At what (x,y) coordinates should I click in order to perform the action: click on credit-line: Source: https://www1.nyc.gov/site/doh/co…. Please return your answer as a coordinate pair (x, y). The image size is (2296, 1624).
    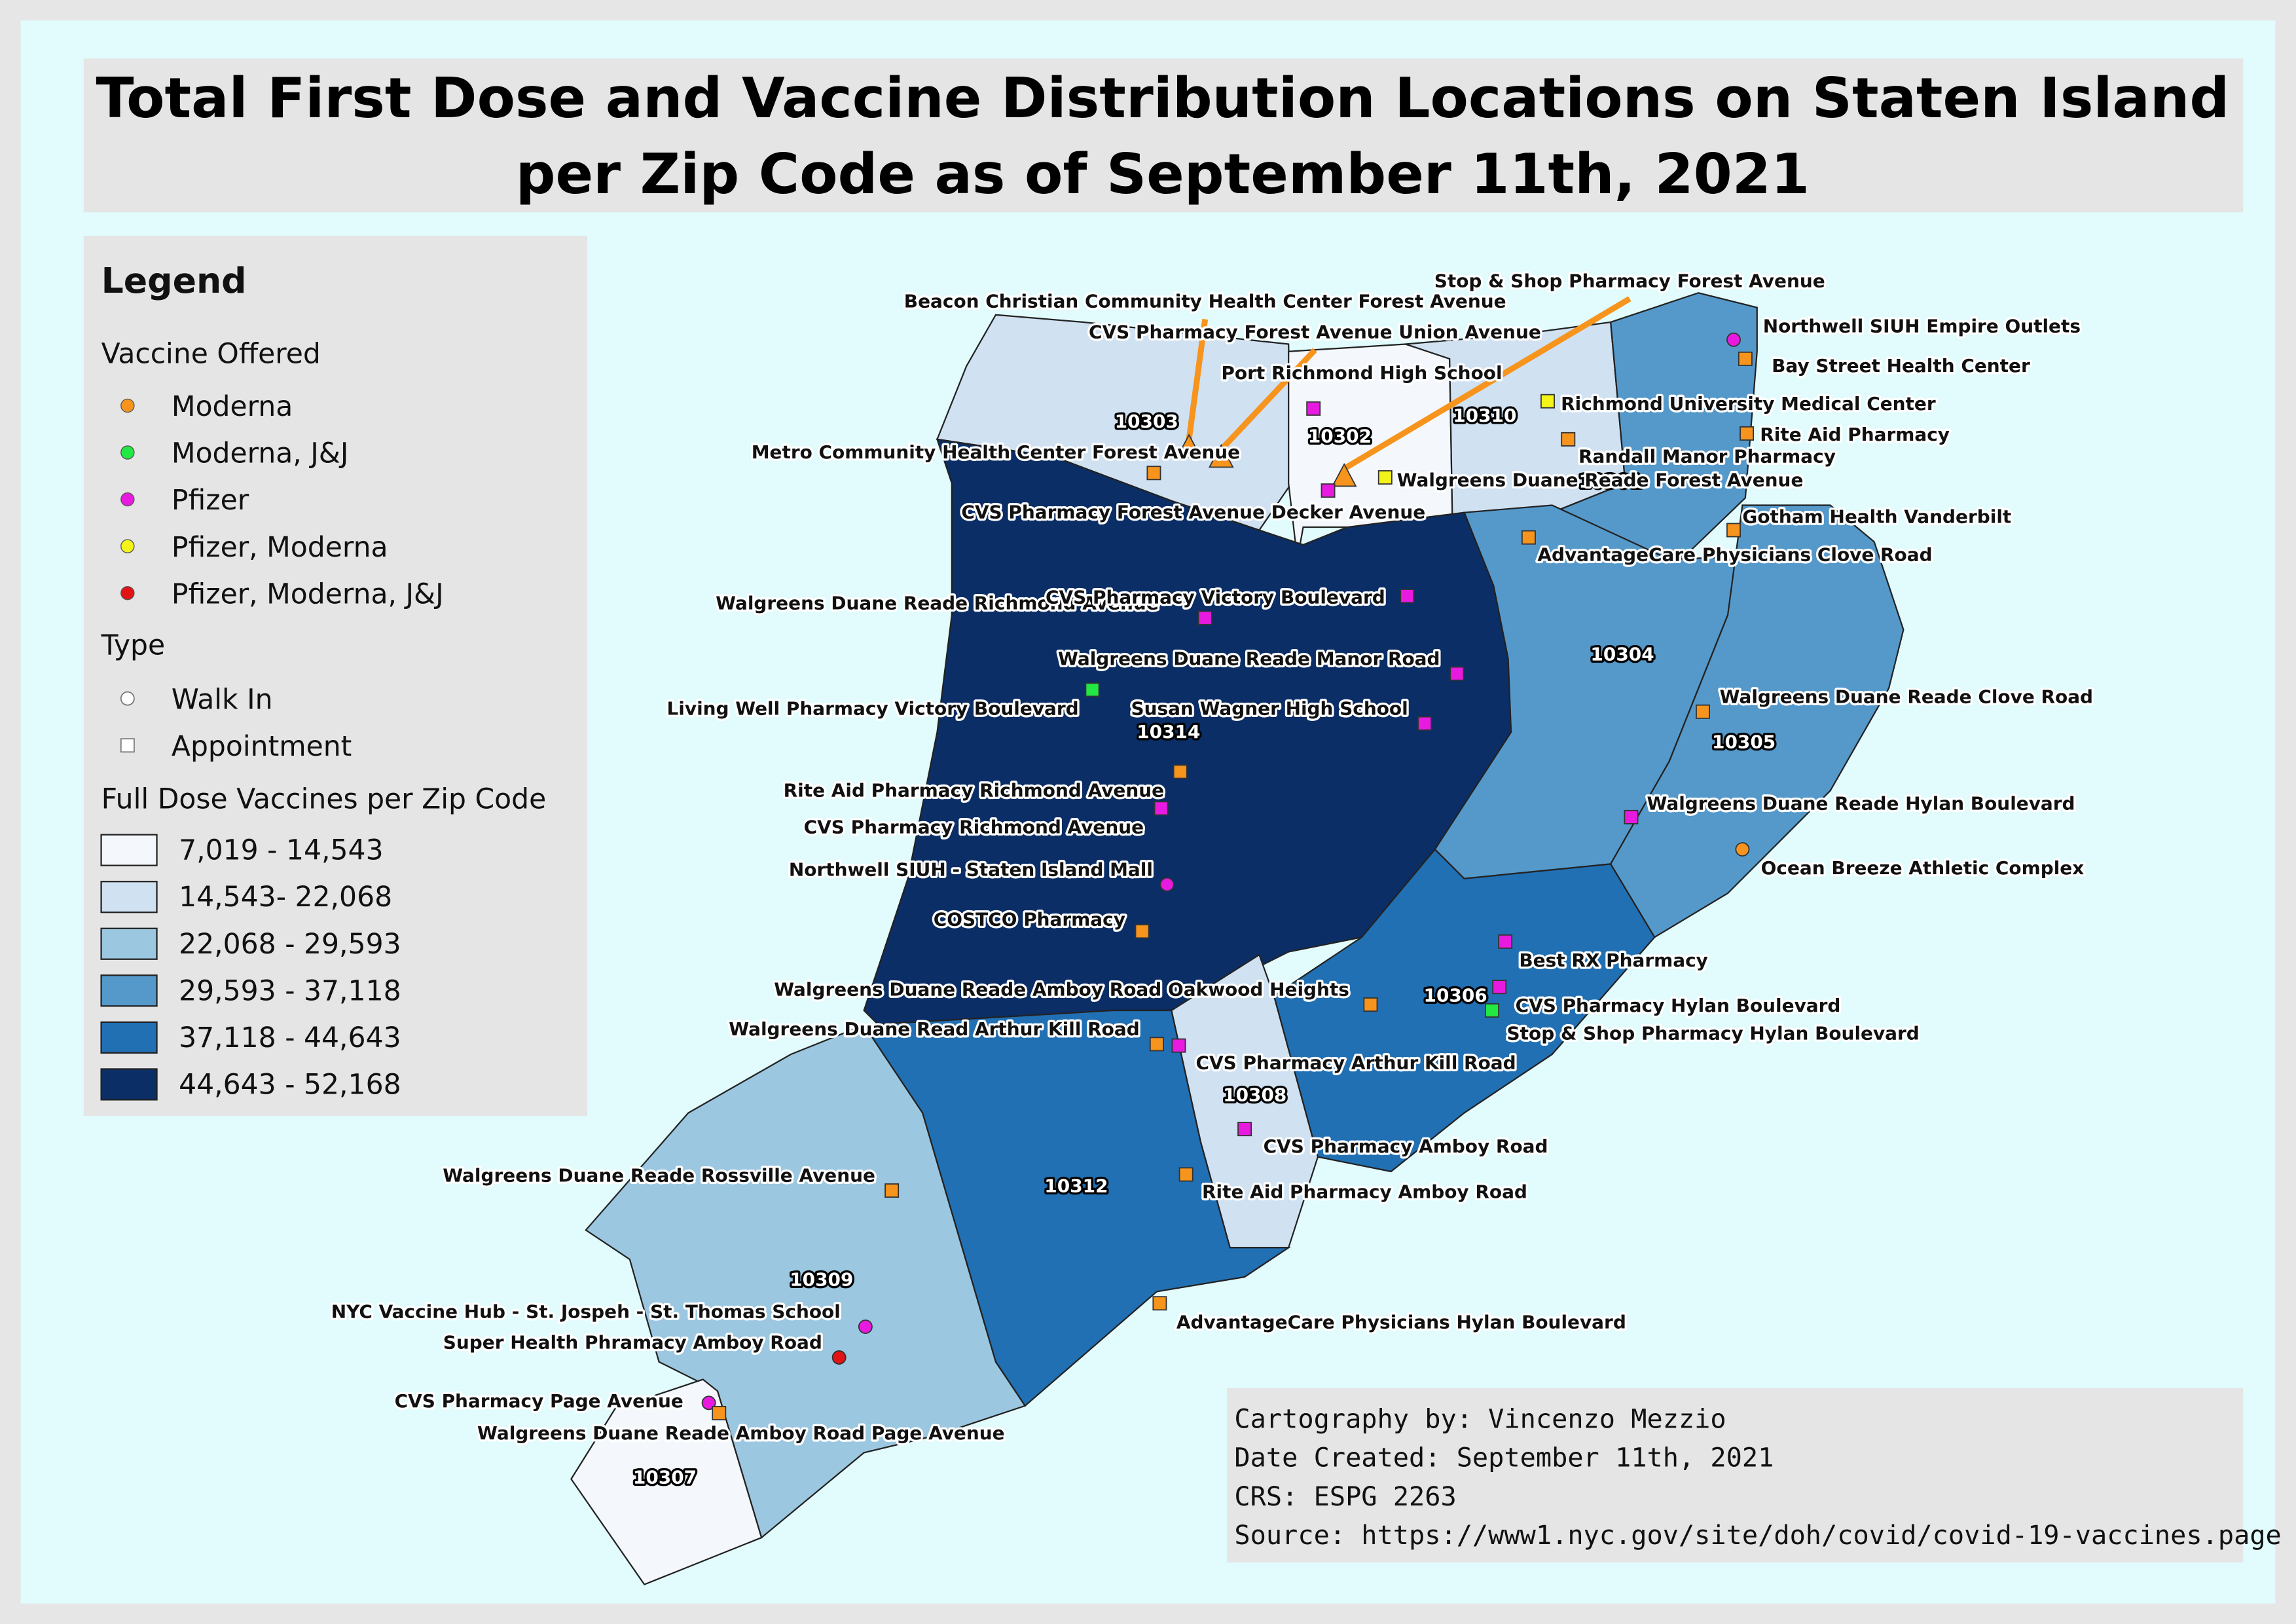
    Looking at the image, I should click on (1757, 1536).